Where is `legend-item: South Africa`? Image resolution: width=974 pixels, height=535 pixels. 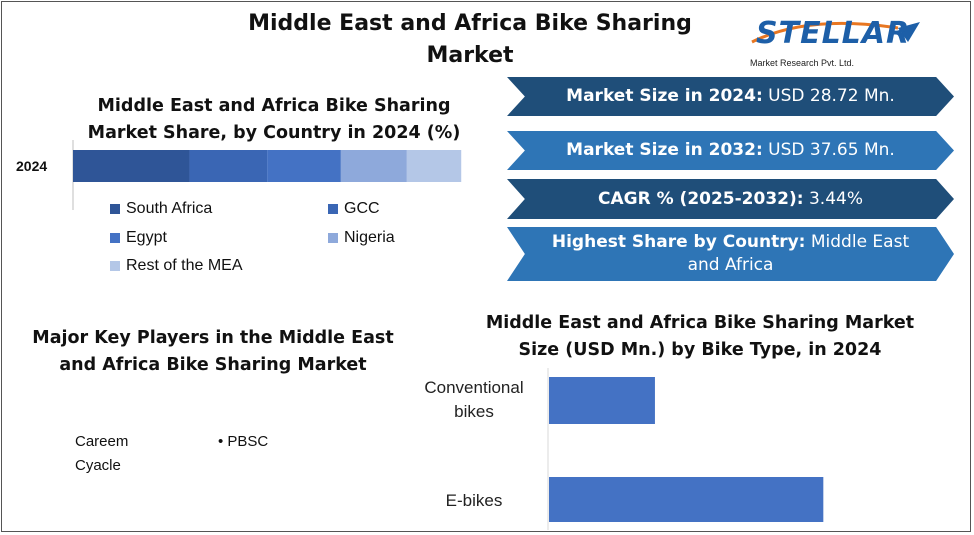 legend-item: South Africa is located at coordinates (161, 209).